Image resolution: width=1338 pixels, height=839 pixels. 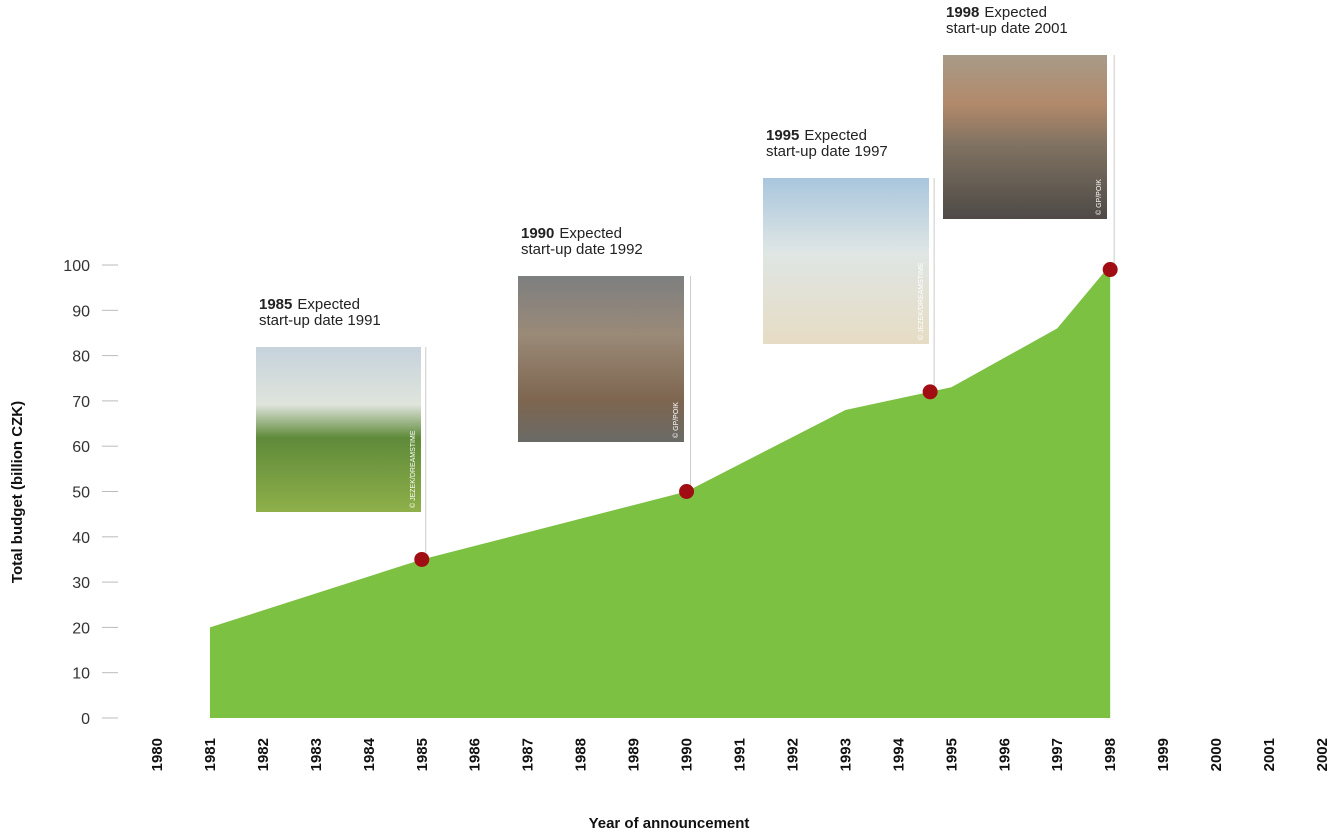 What do you see at coordinates (320, 320) in the screenshot?
I see `annotation-subtitle: start-up date 1991` at bounding box center [320, 320].